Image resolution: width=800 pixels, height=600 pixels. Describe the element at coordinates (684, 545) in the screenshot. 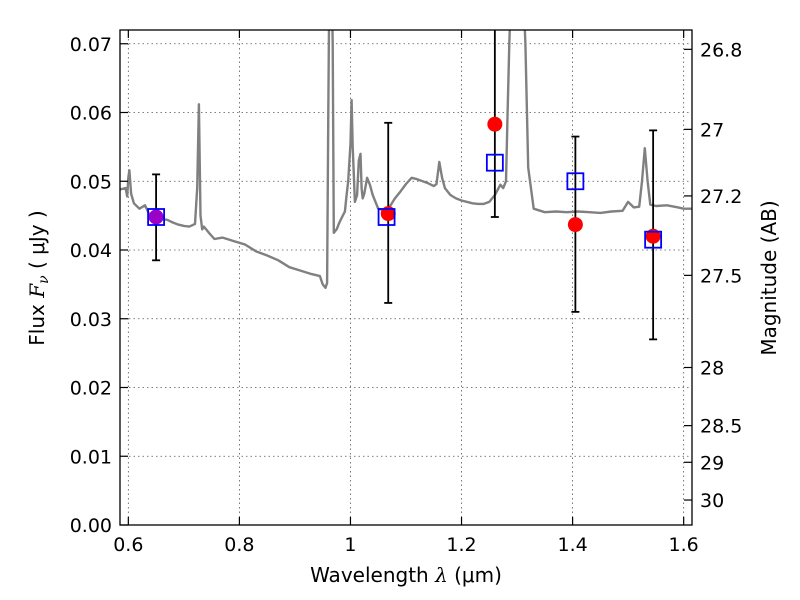

I see `x-tick-label: 1.6` at that location.